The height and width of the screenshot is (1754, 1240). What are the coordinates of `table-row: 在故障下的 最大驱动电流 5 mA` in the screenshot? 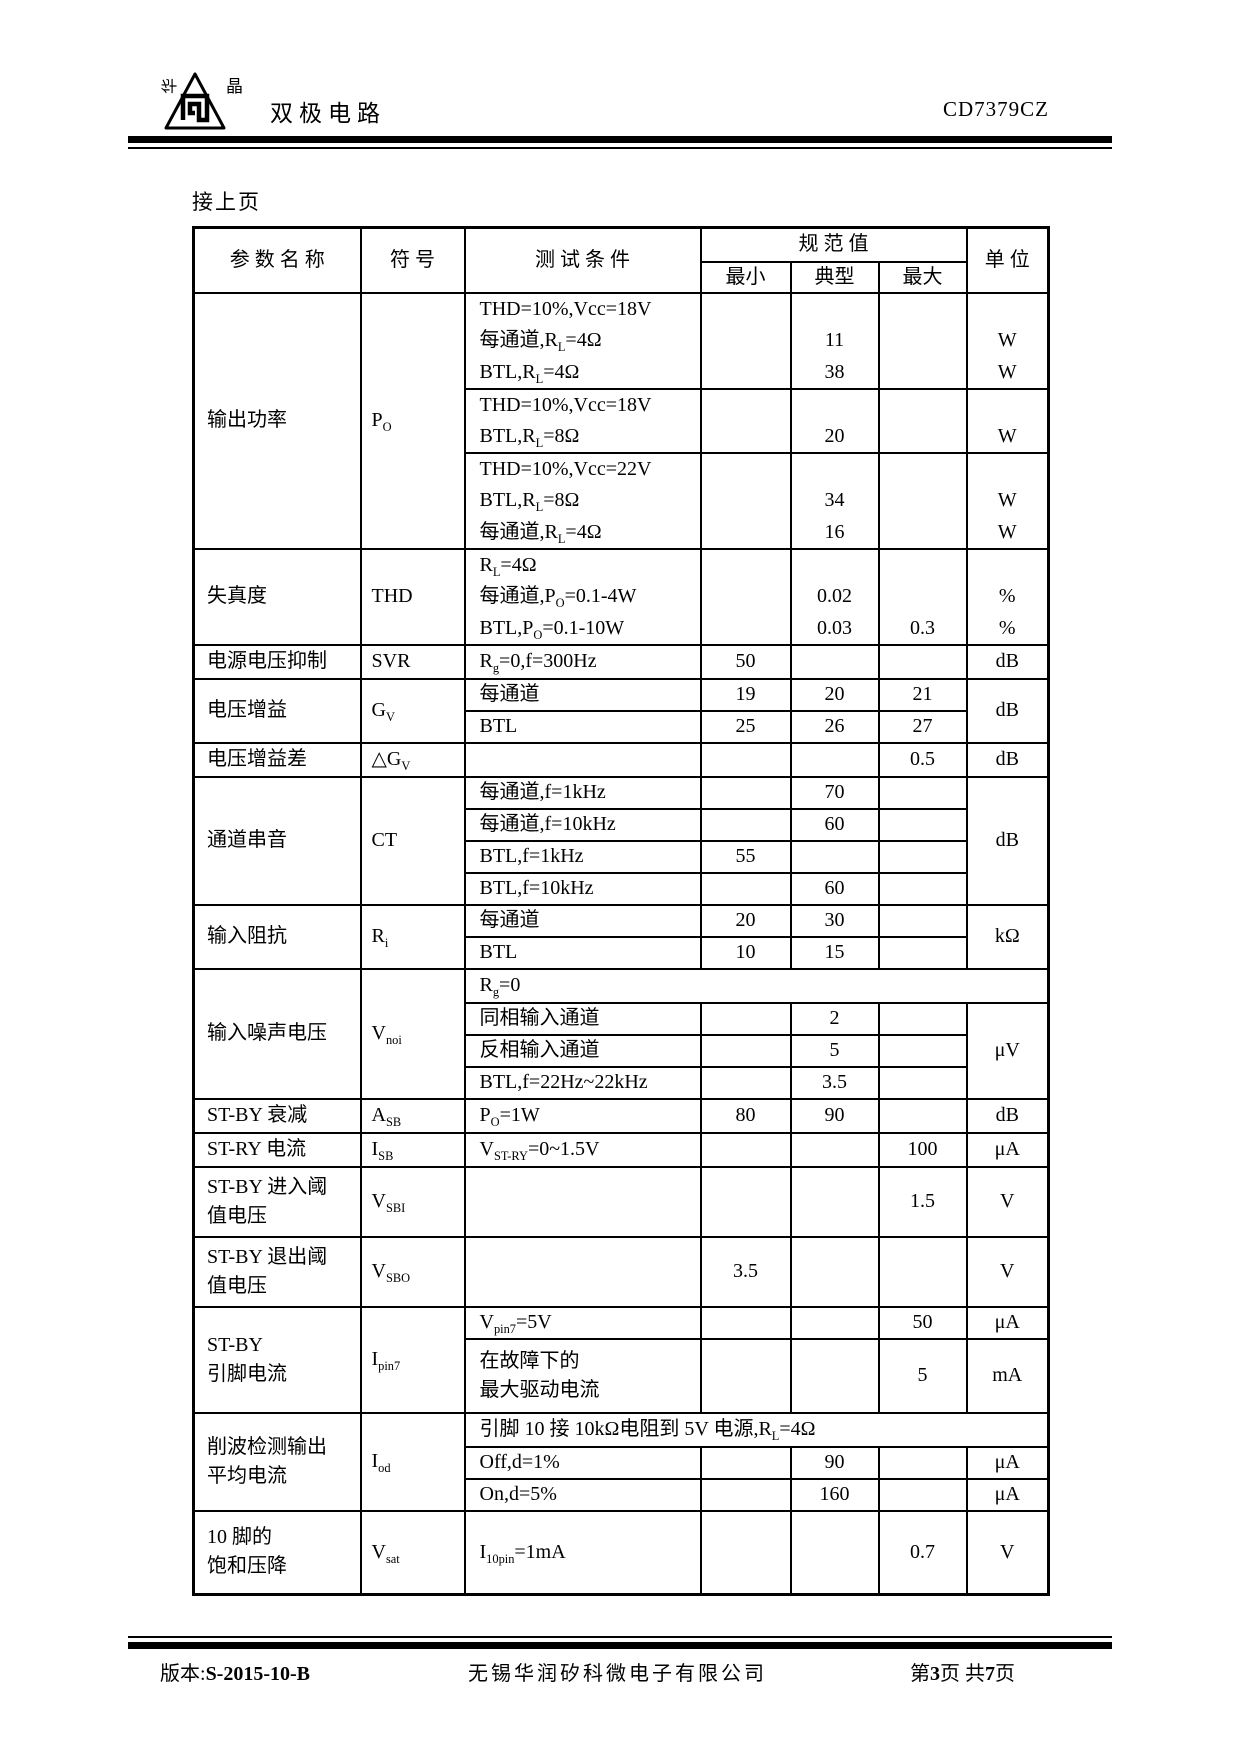 It's located at (621, 1375).